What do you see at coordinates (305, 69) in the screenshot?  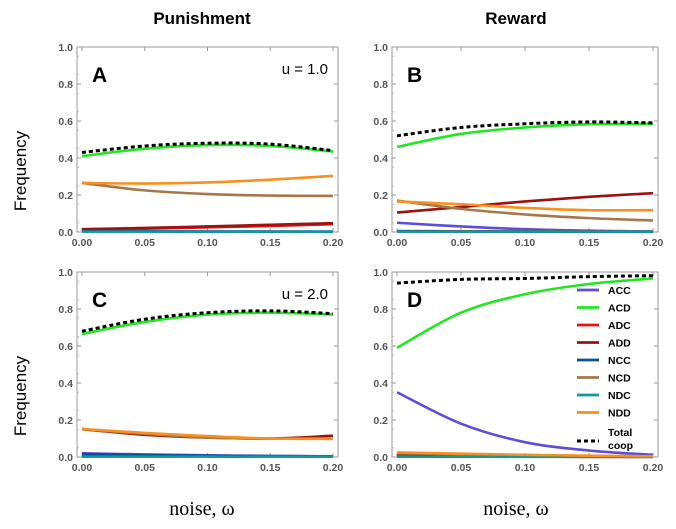 I see `panel-annotation: u = 1.0` at bounding box center [305, 69].